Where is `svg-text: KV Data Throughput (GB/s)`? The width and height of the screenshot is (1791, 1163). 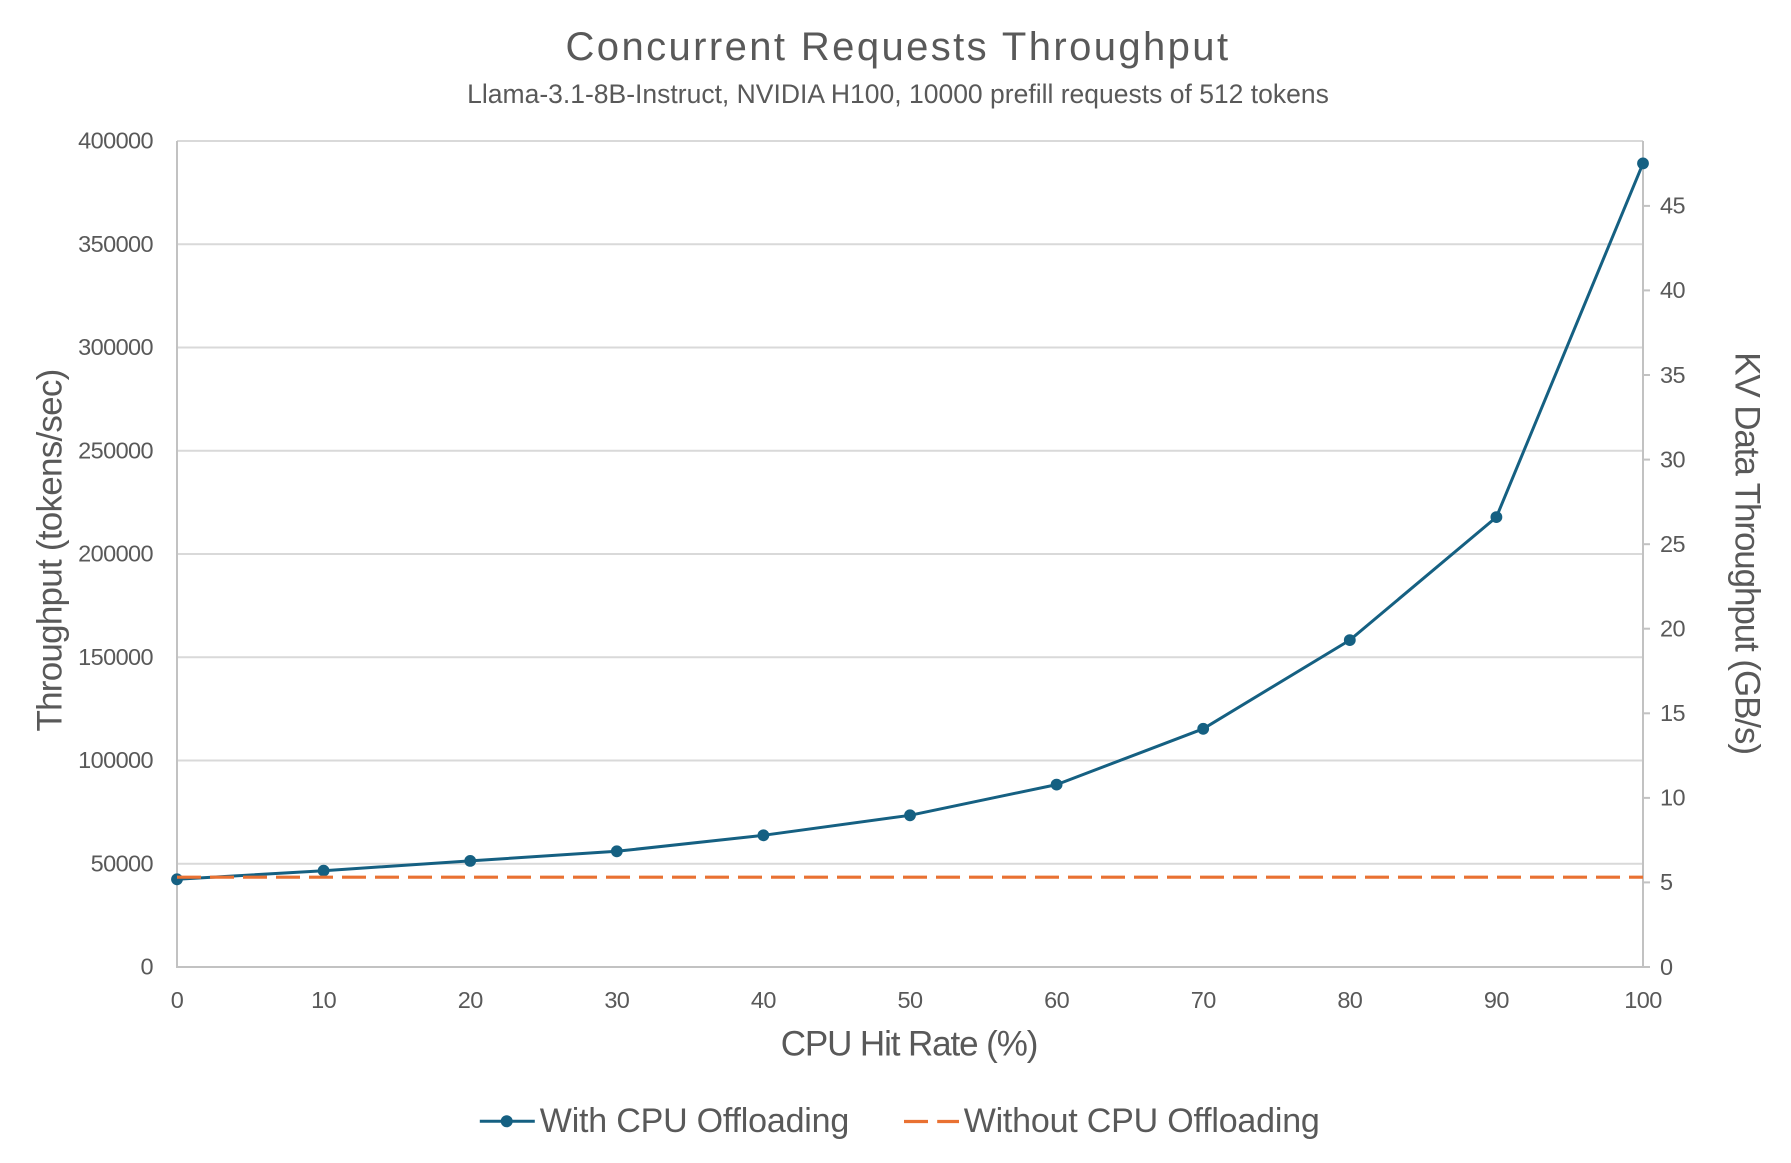 svg-text: KV Data Throughput (GB/s) is located at coordinates (1747, 553).